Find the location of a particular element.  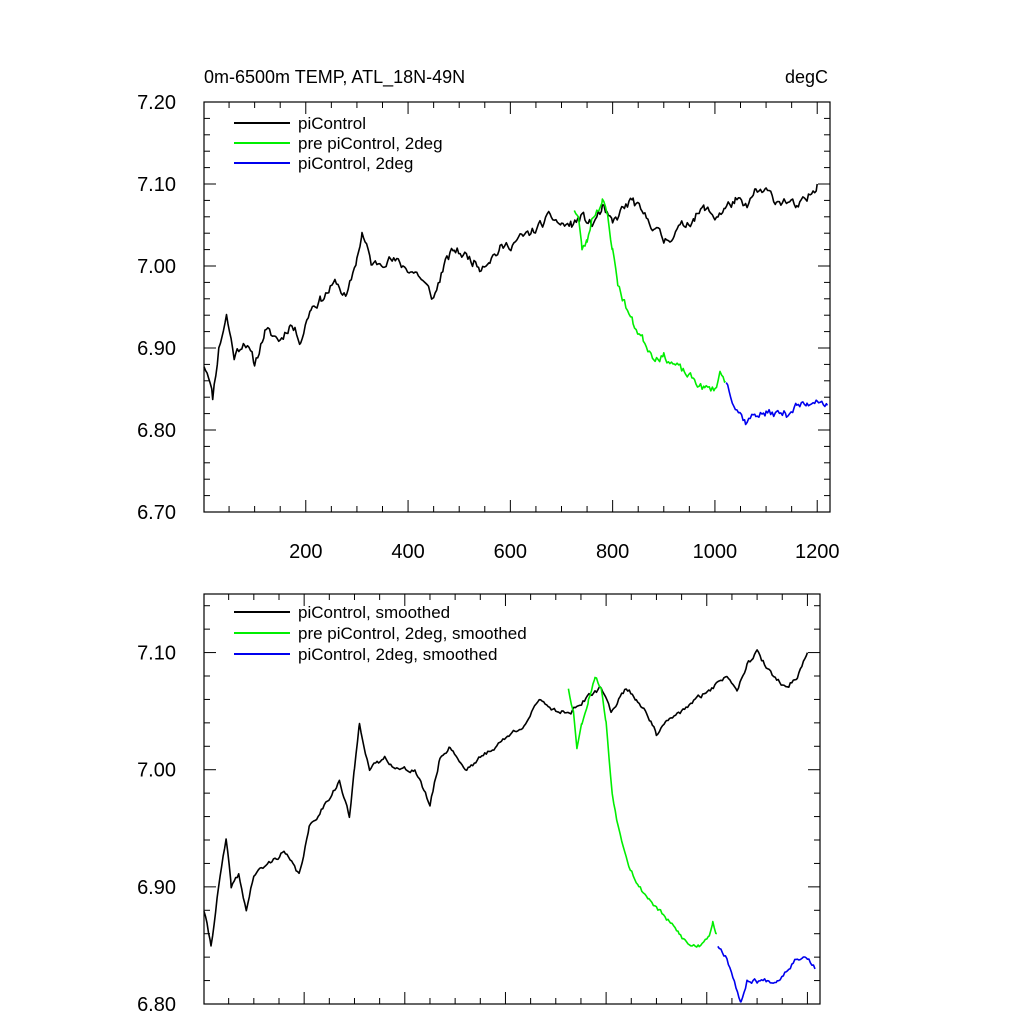

bottom-y-tick-label: 6.80 is located at coordinates (156, 1005).